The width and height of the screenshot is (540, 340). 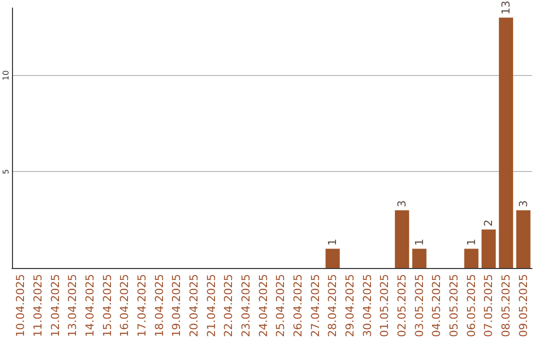 What do you see at coordinates (142, 306) in the screenshot?
I see `x-tick-label: 17.04.2025` at bounding box center [142, 306].